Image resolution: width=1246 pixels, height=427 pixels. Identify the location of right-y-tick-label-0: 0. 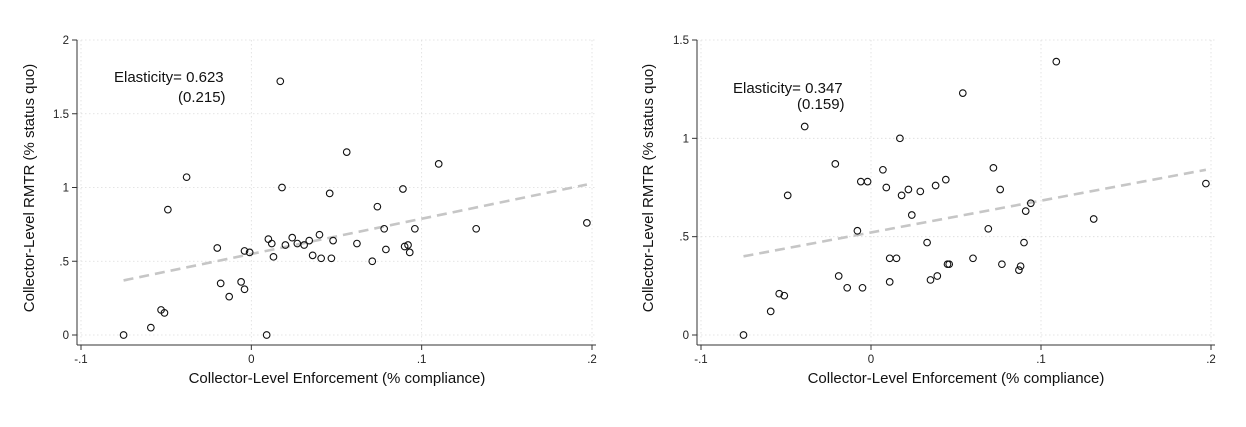
(686, 336).